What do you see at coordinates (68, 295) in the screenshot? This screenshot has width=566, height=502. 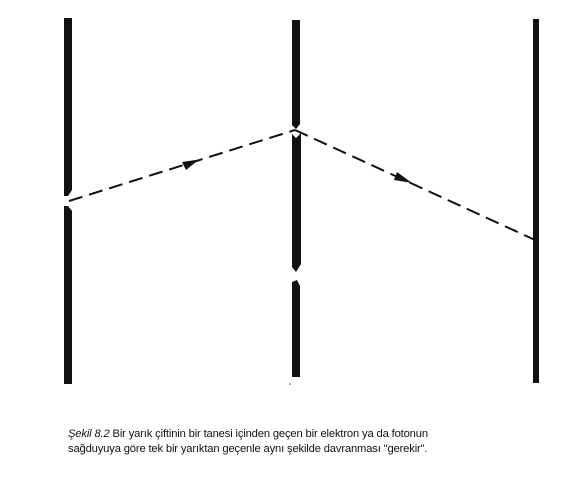 I see `left-barrier-lower` at bounding box center [68, 295].